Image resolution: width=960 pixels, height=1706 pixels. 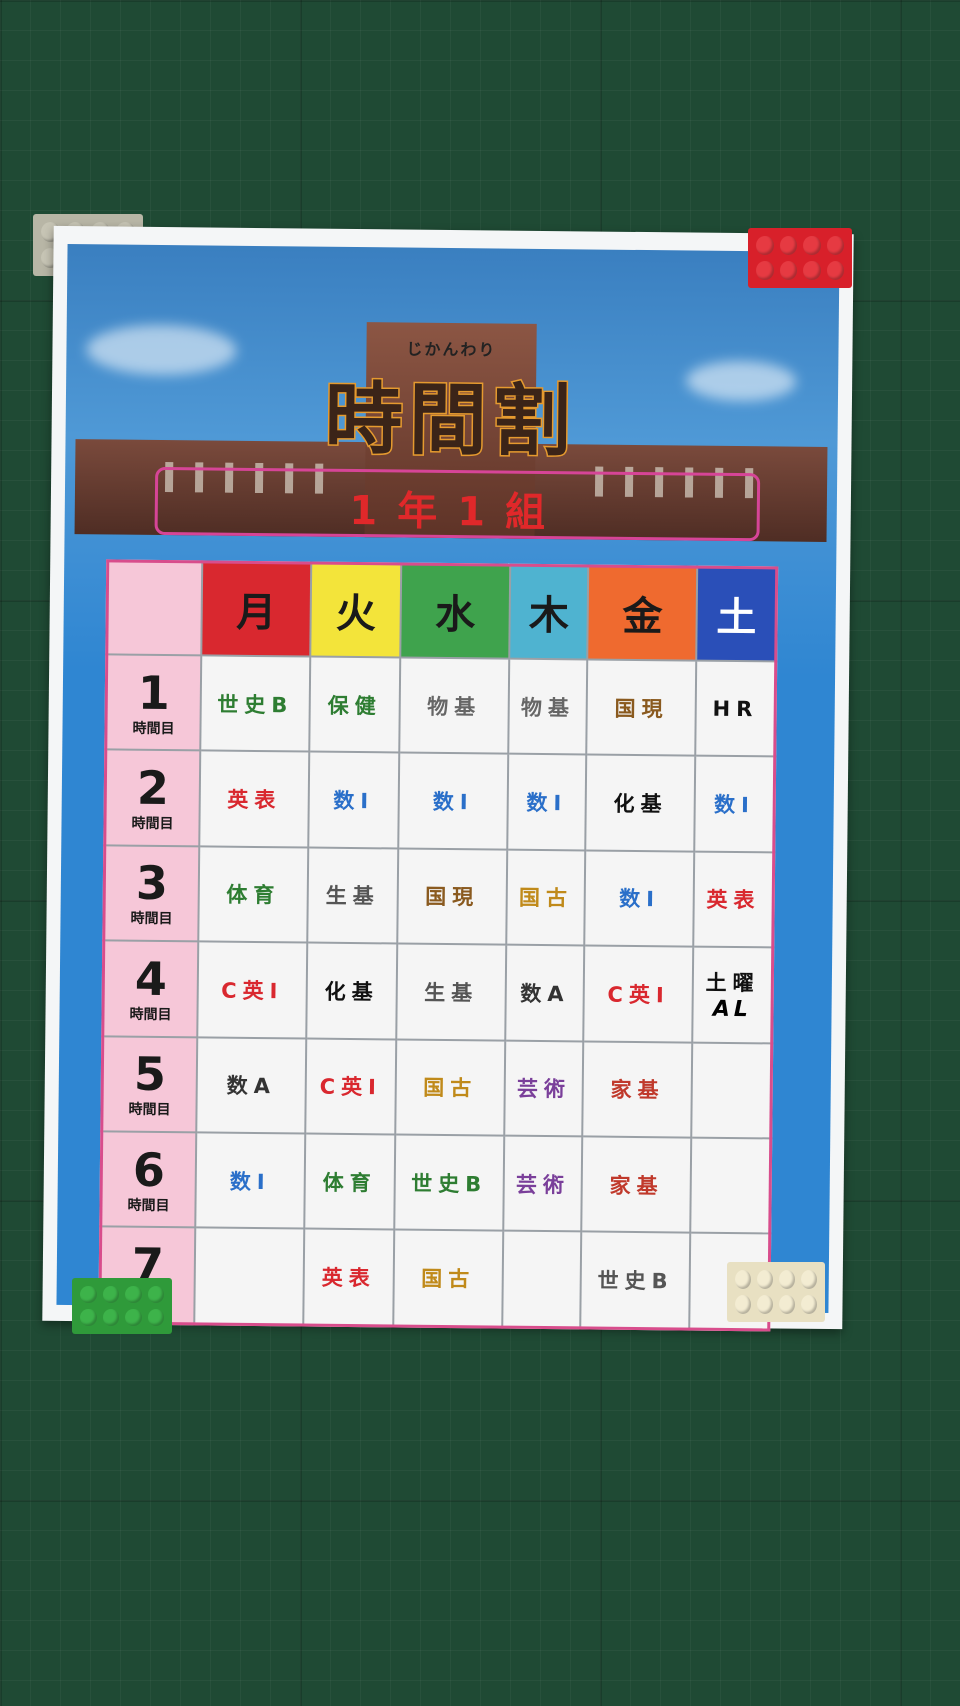 I want to click on period-row: 3 時間目 体育 生基 国現 国古 数I 英表, so click(x=438, y=896).